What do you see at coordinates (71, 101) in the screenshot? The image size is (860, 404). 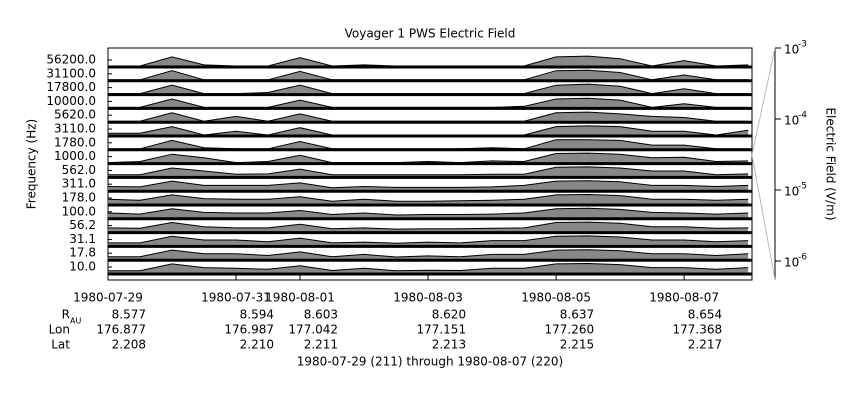 I see `y-tick-label: 10000.0` at bounding box center [71, 101].